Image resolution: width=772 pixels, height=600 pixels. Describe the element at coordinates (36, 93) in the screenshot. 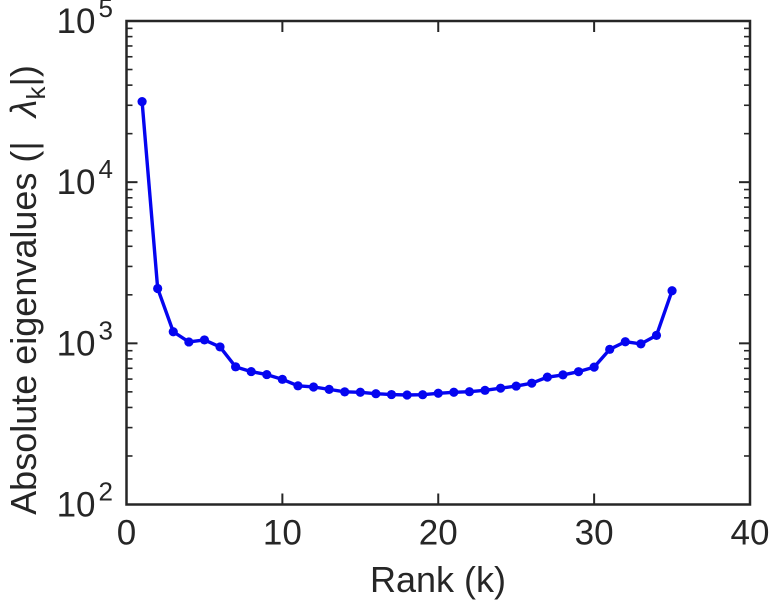

I see `lambda-subscript: k` at that location.